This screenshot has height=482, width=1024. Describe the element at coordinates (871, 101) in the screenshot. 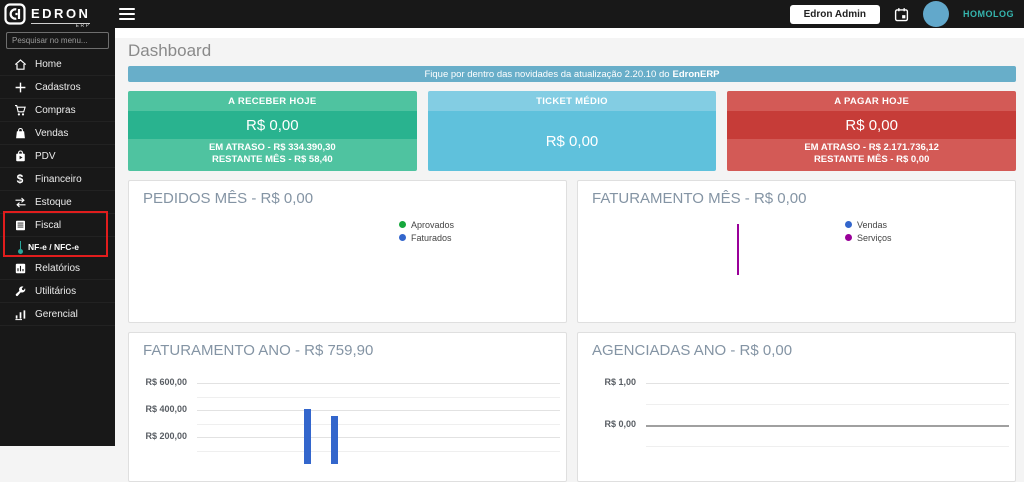

I see `card-title: A PAGAR HOJE` at that location.